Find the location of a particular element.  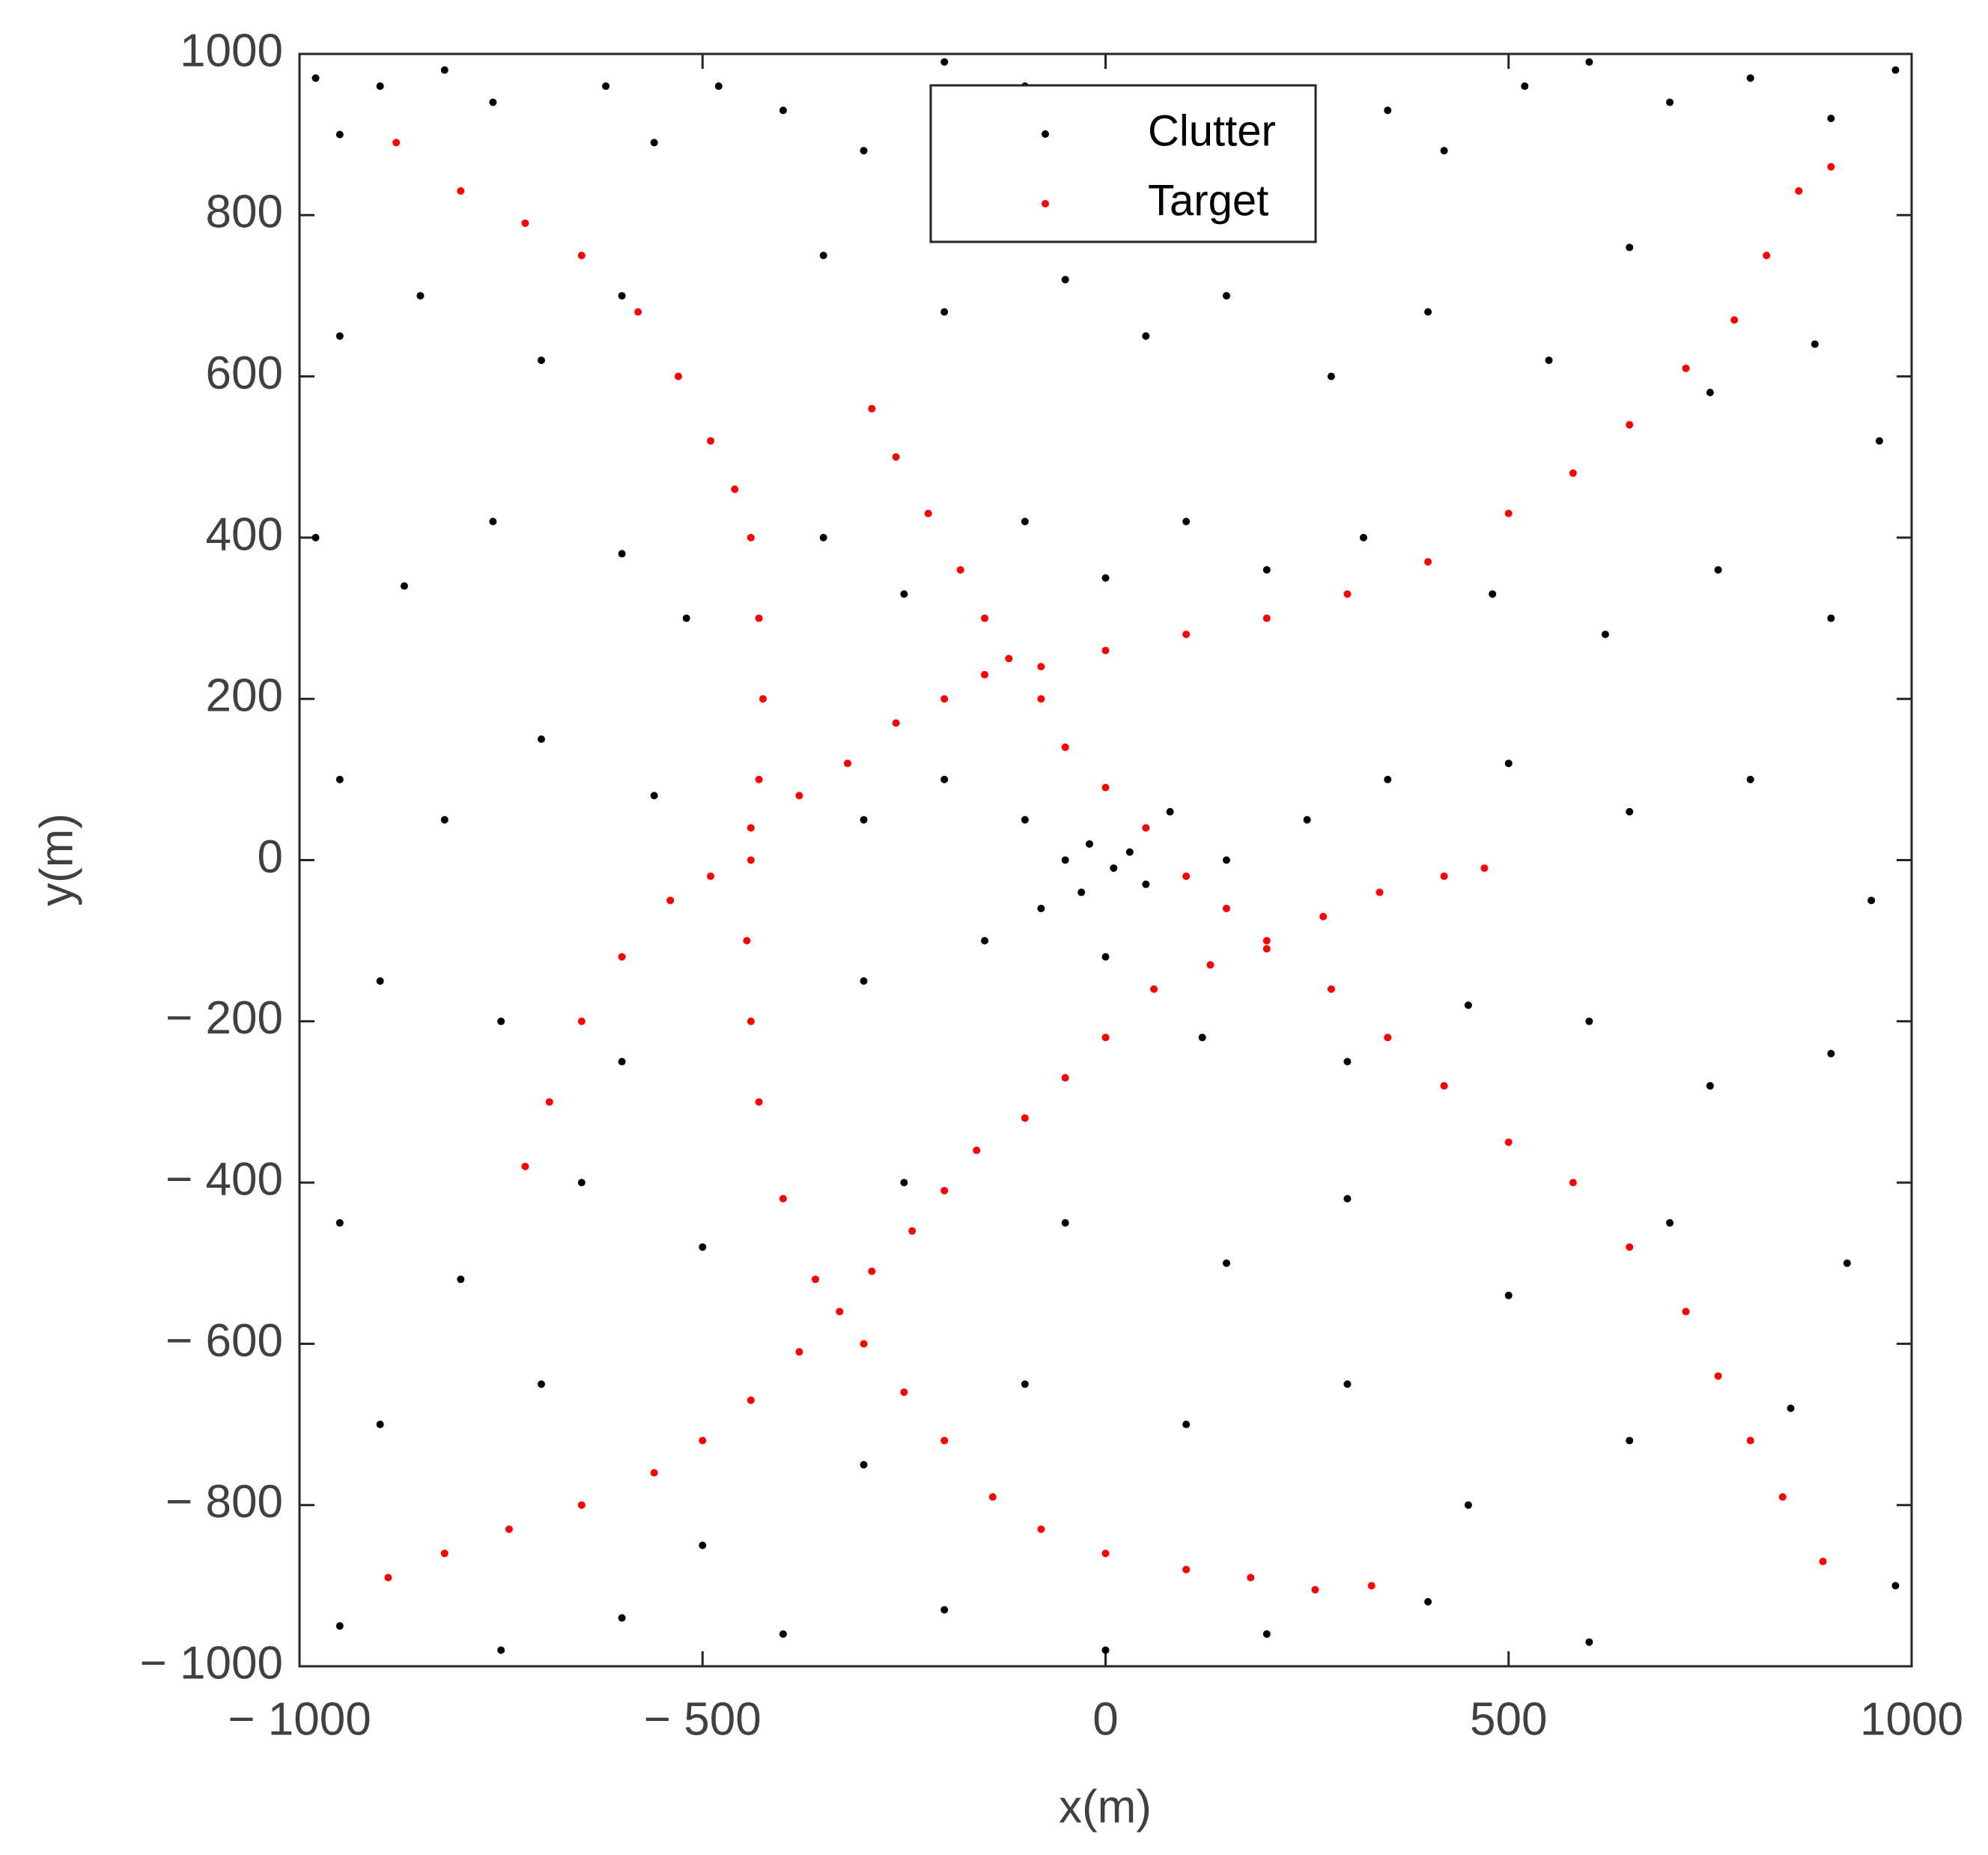

x-tick-label: − 500 is located at coordinates (703, 1719).